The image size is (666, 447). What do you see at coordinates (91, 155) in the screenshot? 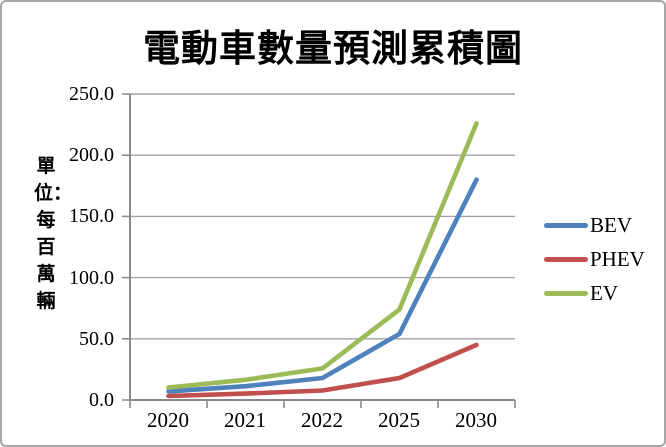
I see `y-tick-label-200: 200.0` at bounding box center [91, 155].